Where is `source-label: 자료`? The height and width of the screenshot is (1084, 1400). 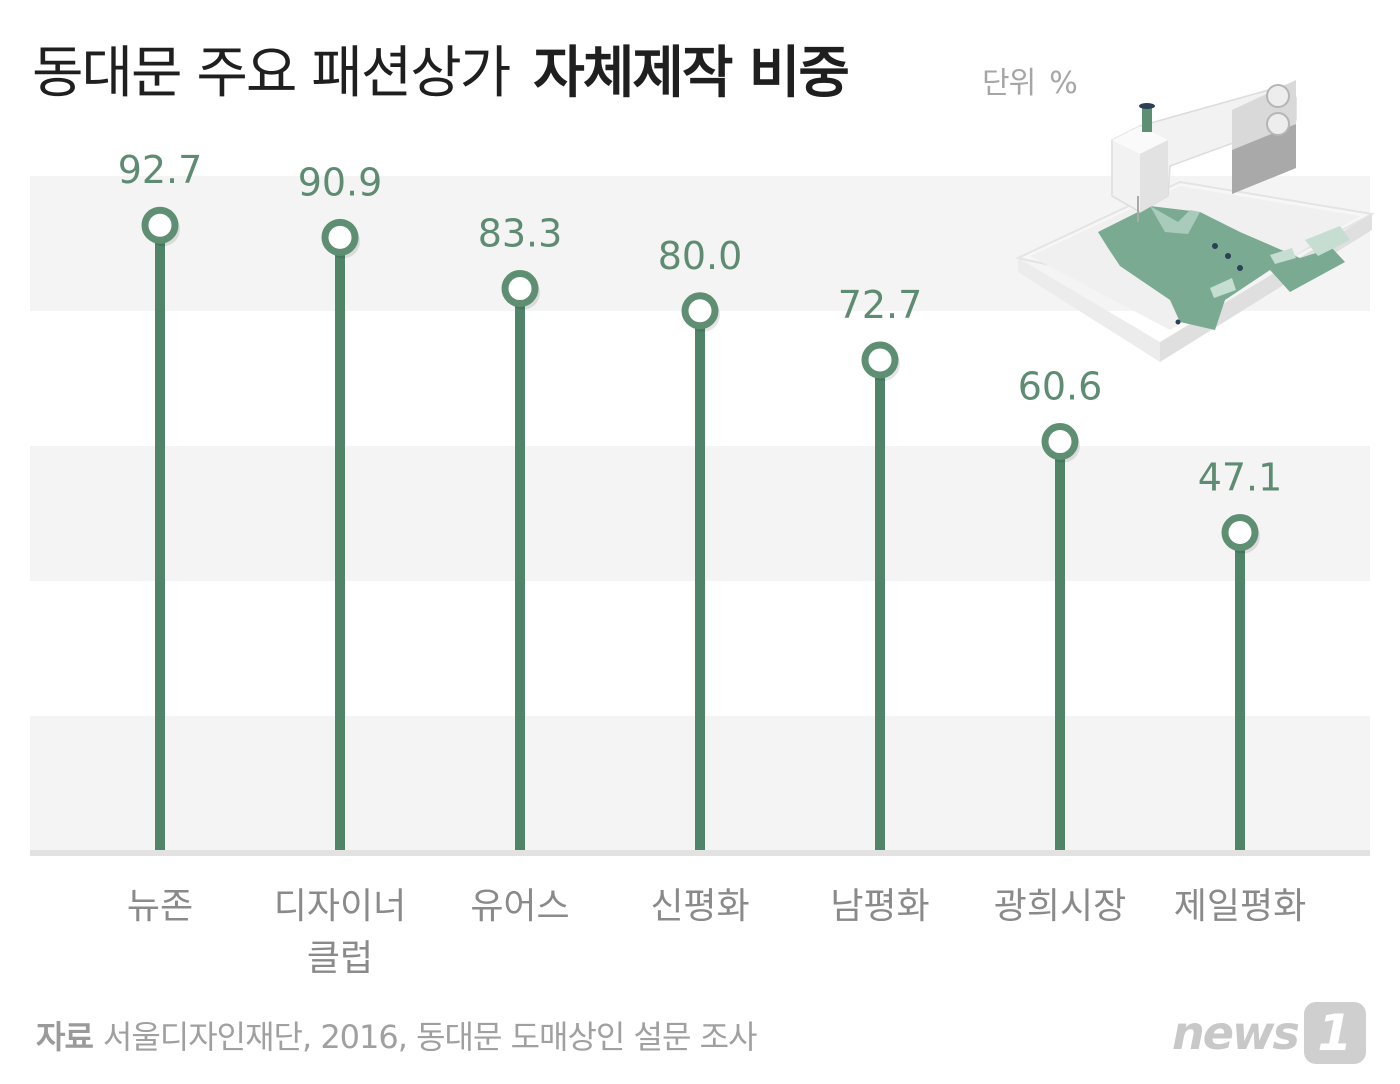
source-label: 자료 is located at coordinates (65, 1037).